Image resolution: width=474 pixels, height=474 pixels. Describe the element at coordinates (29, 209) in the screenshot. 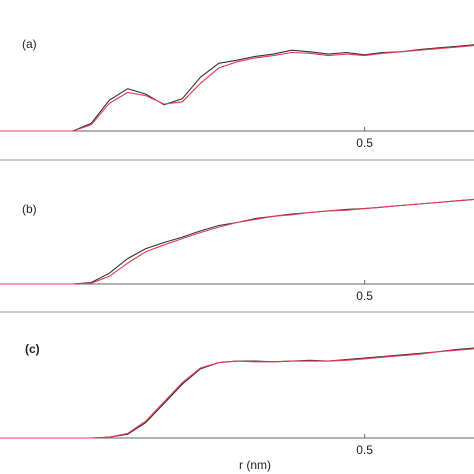

I see `panel-label: (b)` at that location.